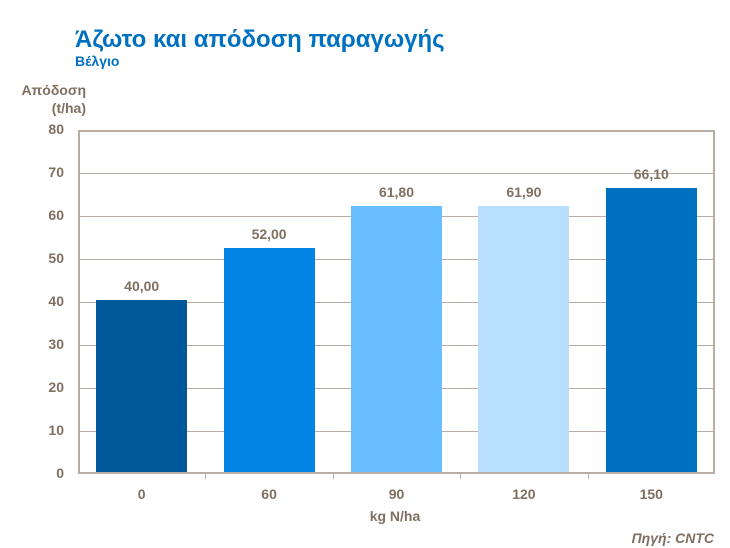 The width and height of the screenshot is (730, 548). What do you see at coordinates (56, 129) in the screenshot?
I see `y-tick-label: 80` at bounding box center [56, 129].